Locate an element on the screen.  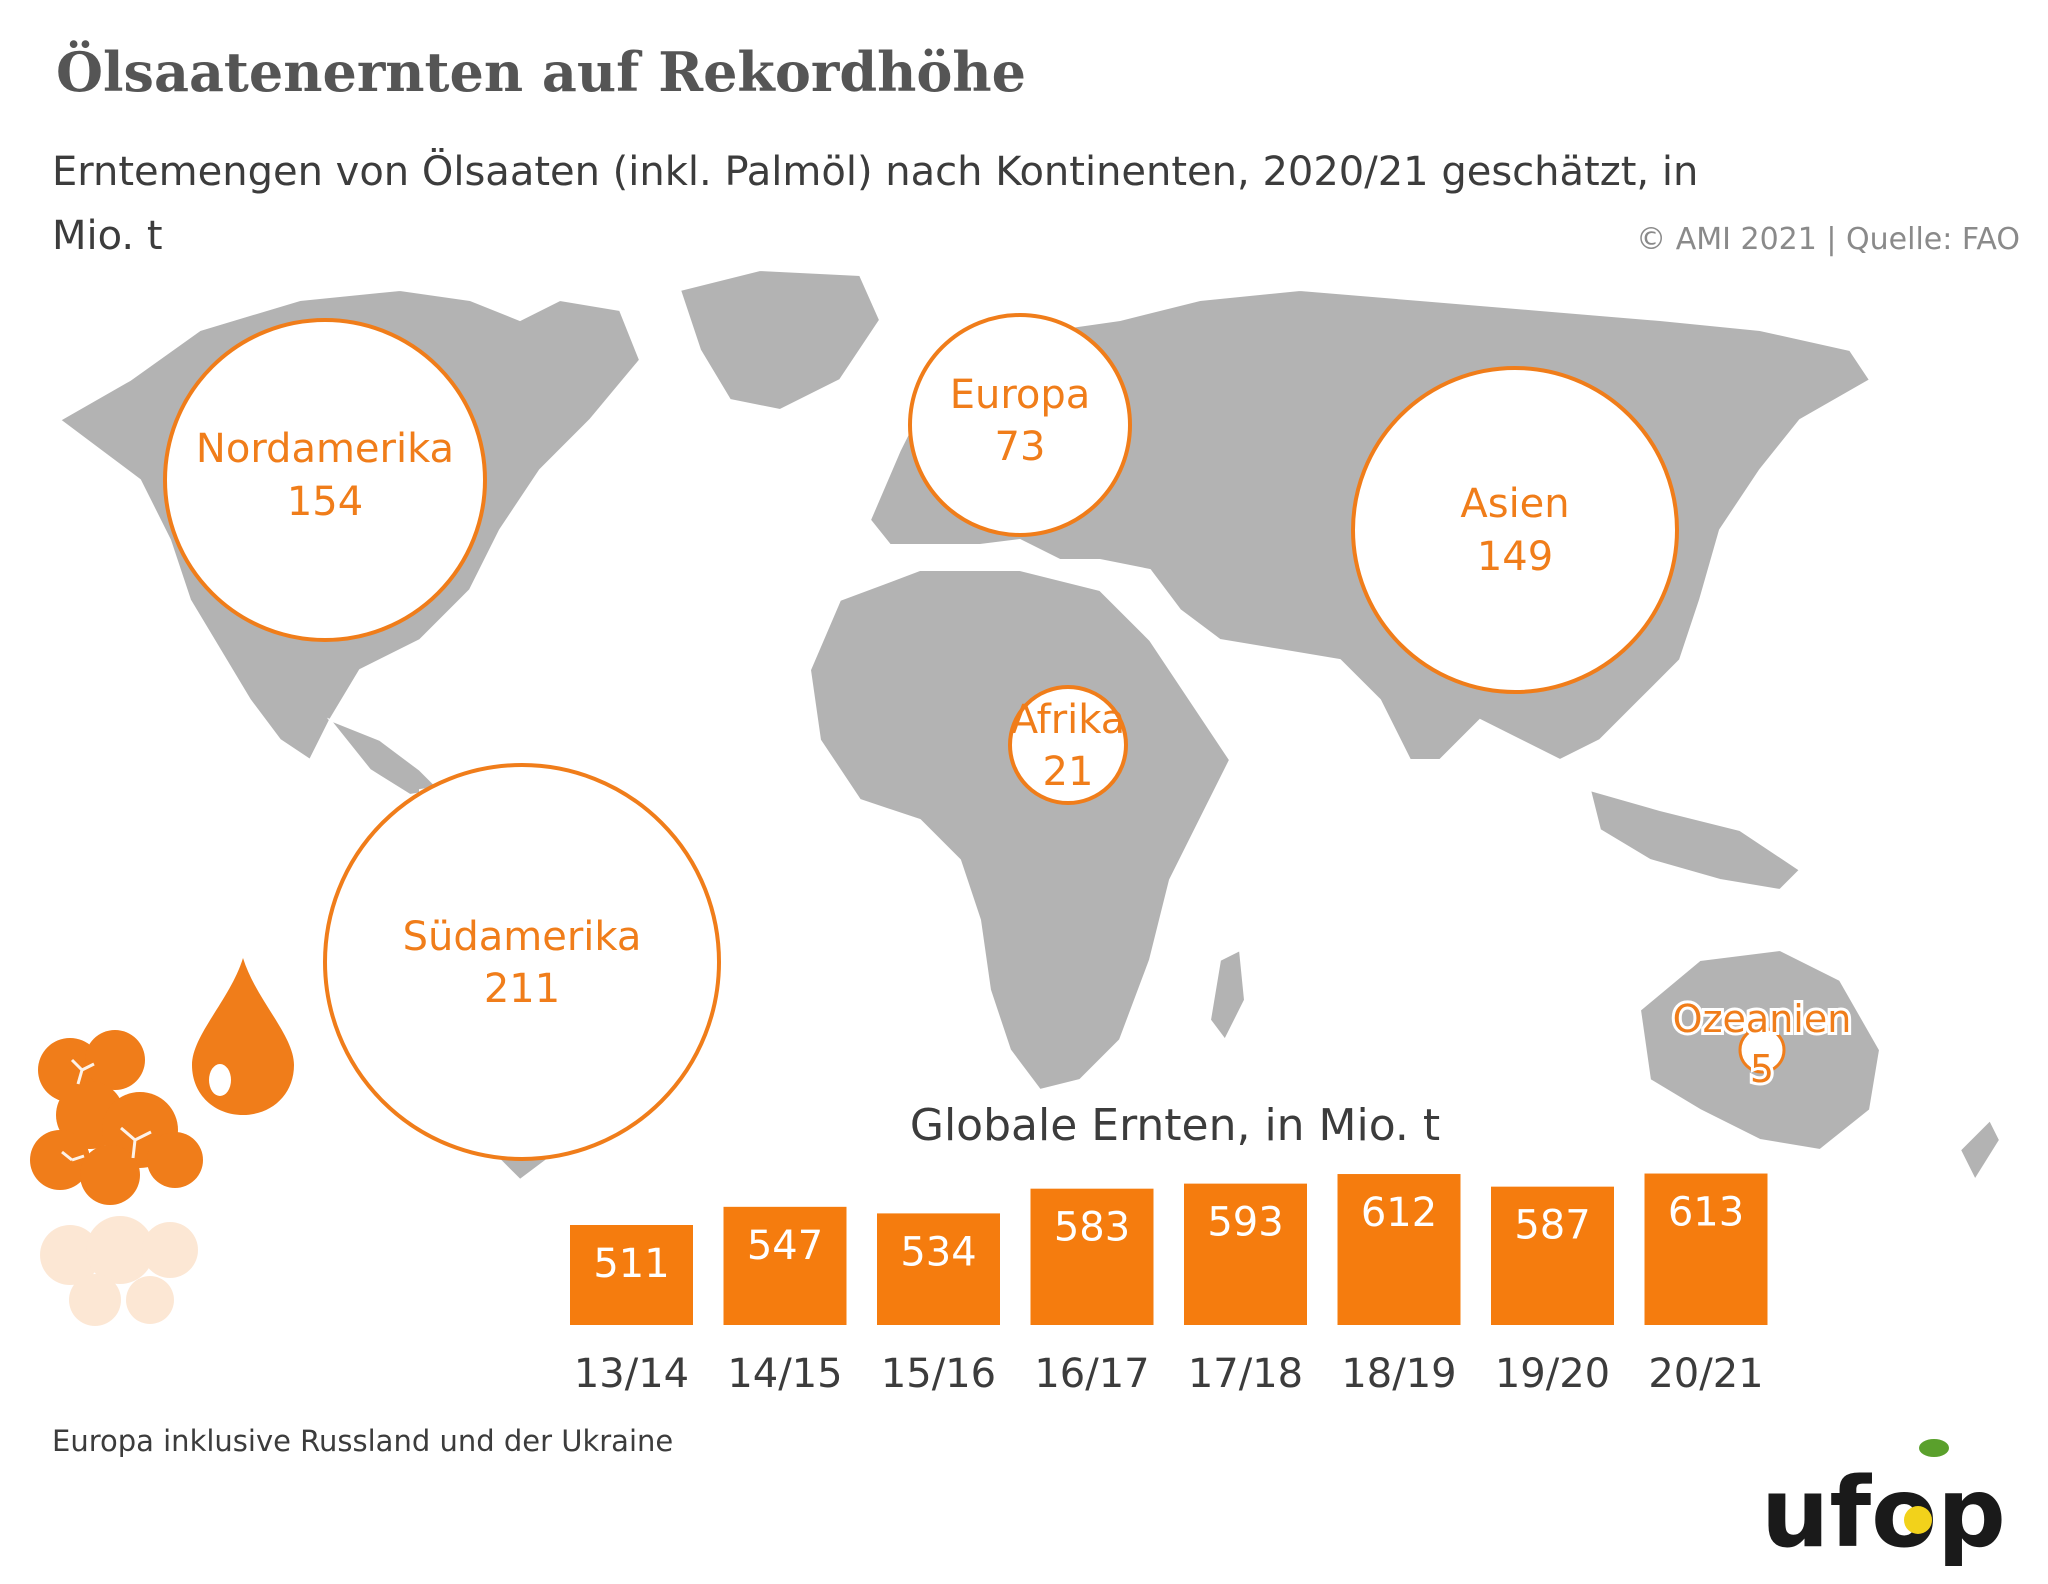
seed-icon is located at coordinates (1918, 1520).